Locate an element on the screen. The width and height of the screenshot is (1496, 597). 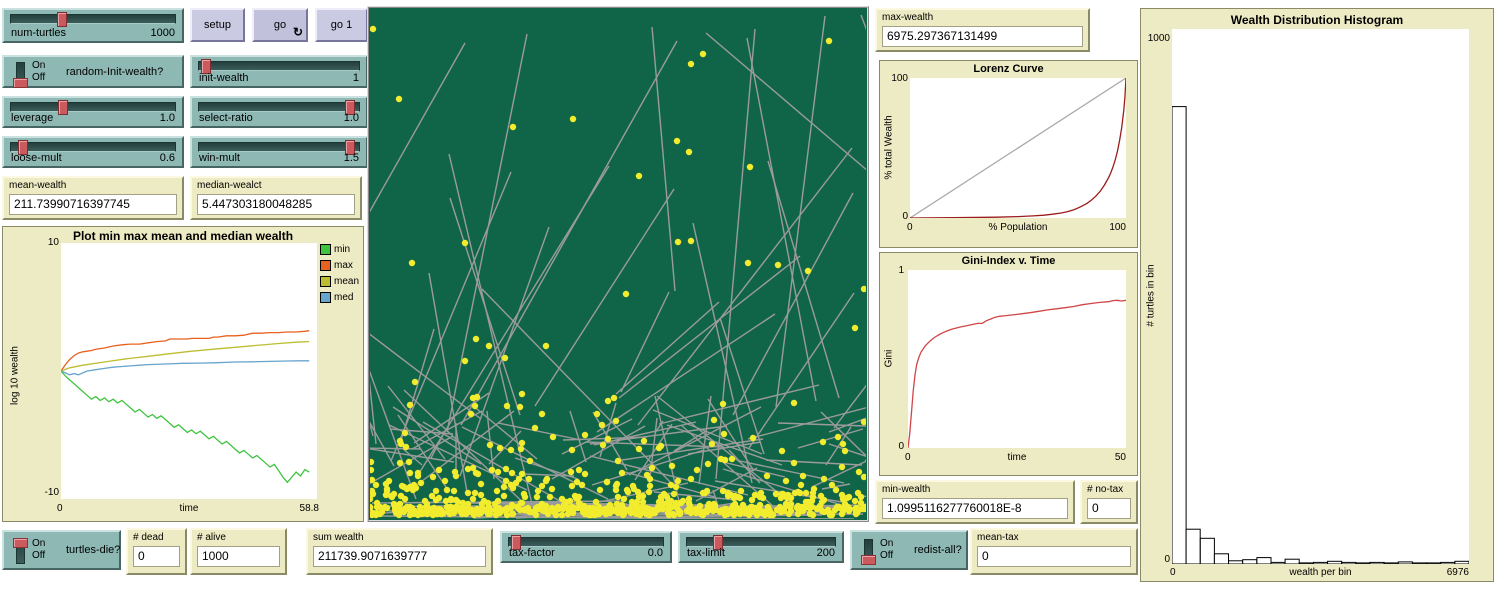
x-tick: 6976 is located at coordinates (1457, 572).